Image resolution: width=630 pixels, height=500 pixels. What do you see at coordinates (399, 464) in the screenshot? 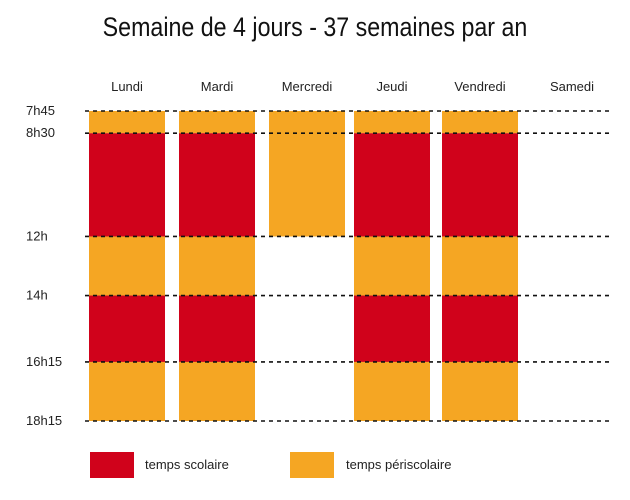
I see `legend-label-1: temps périscolaire` at bounding box center [399, 464].